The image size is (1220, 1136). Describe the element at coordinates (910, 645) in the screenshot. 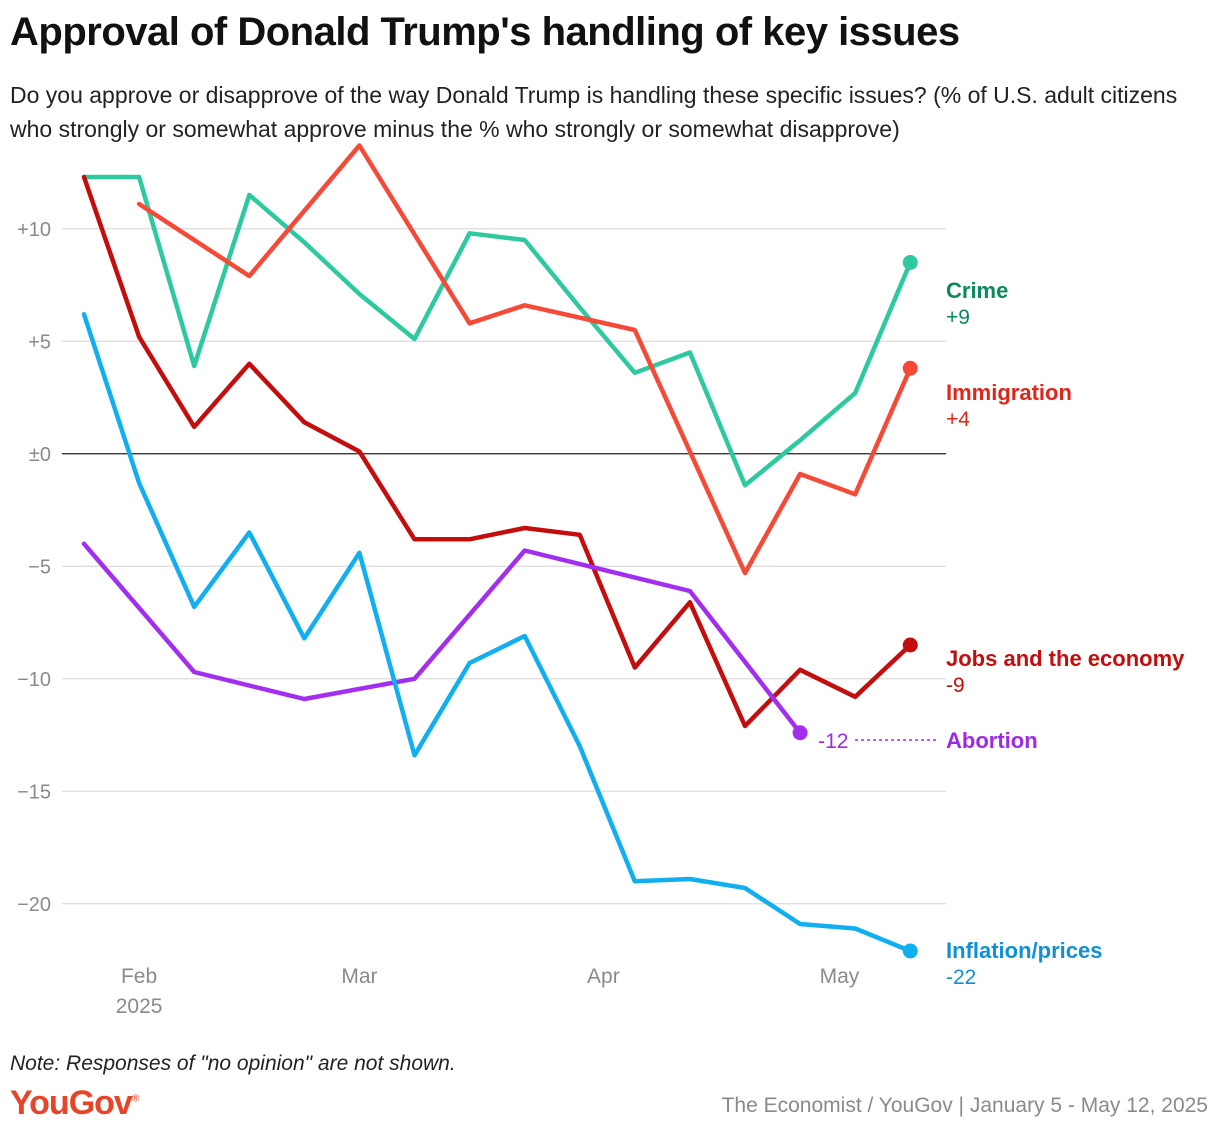

I see `end-point-jobs-and-the-economy` at that location.